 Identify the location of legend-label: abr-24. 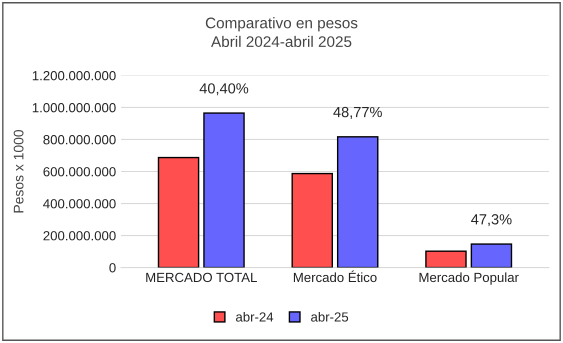
(255, 317).